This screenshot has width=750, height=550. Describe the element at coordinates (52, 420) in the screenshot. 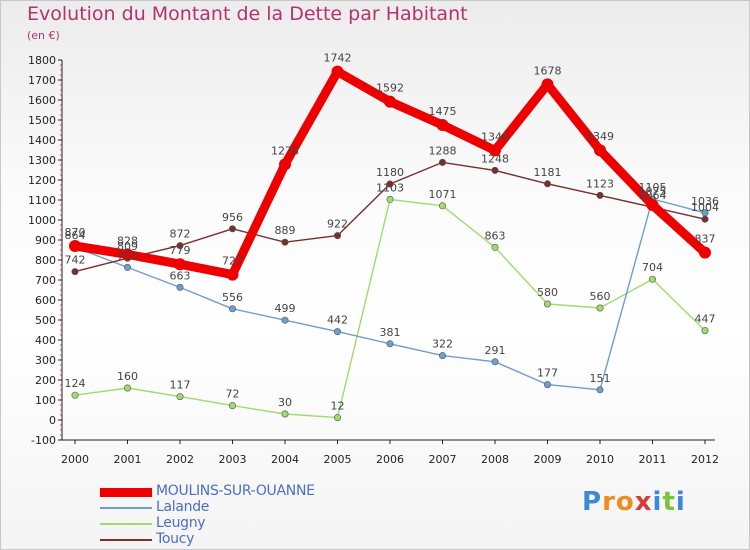

I see `y-tick-label: 0` at that location.